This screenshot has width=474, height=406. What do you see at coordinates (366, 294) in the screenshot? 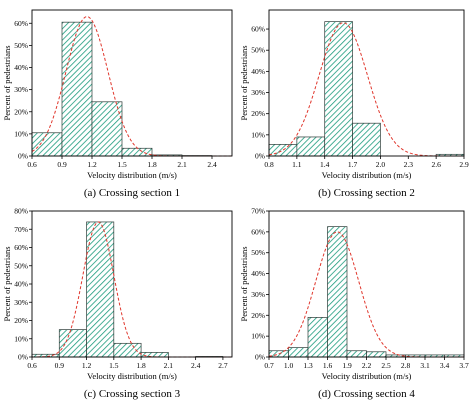
I see `normal-fit-curve` at bounding box center [366, 294].